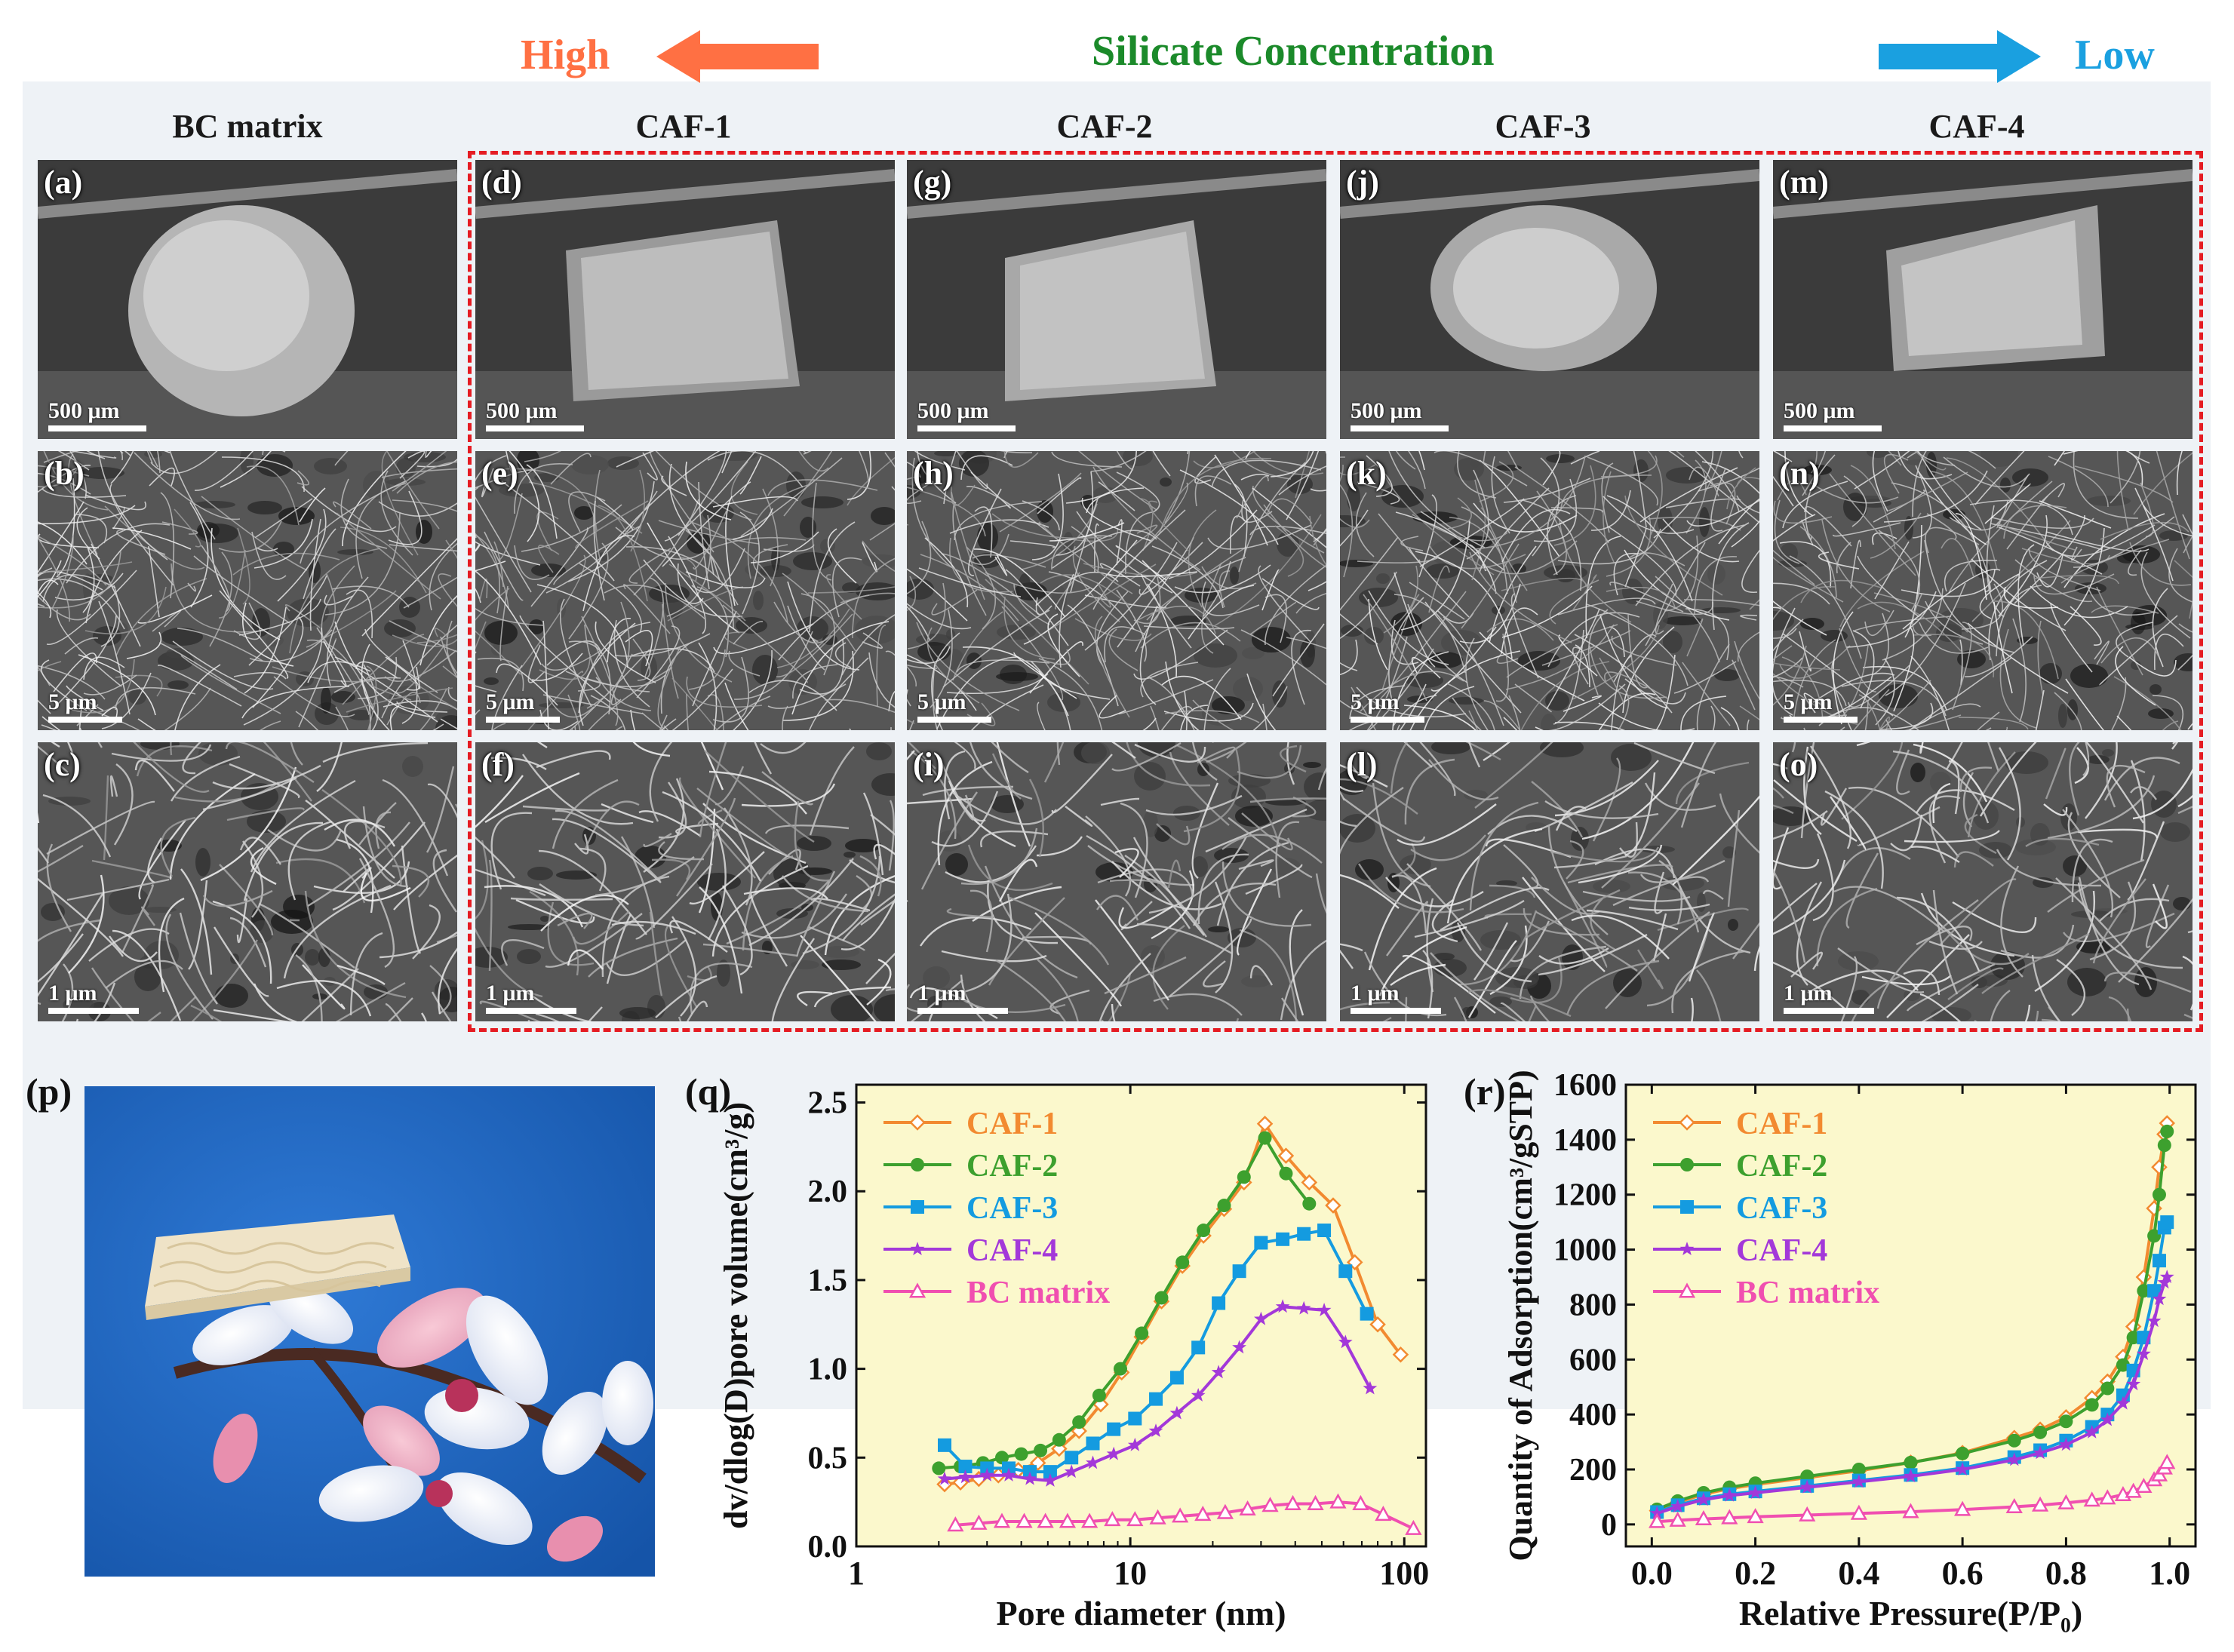 This screenshot has height=1652, width=2234. I want to click on x-tick-label: 0.2, so click(1755, 1573).